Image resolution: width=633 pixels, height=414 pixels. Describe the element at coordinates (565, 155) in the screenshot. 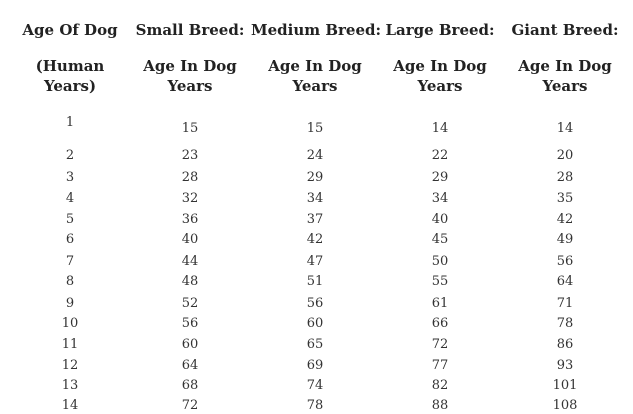

I see `table-cell: 20` at that location.